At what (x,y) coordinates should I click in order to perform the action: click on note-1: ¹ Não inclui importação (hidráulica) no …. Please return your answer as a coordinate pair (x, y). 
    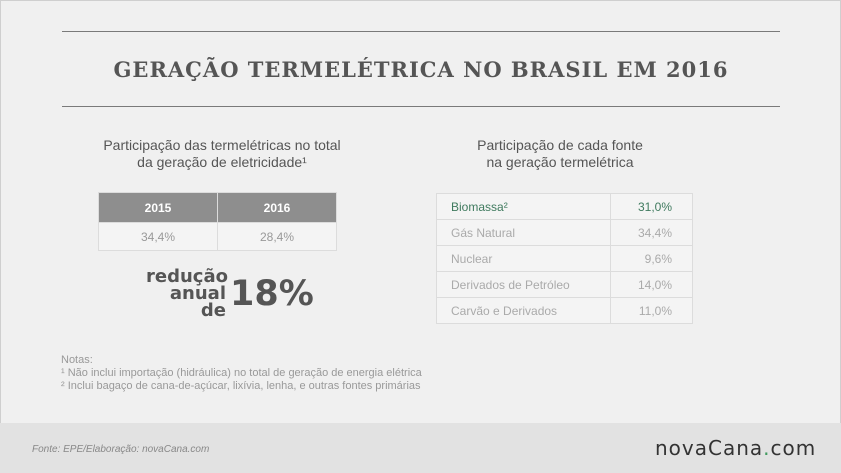
    Looking at the image, I should click on (241, 373).